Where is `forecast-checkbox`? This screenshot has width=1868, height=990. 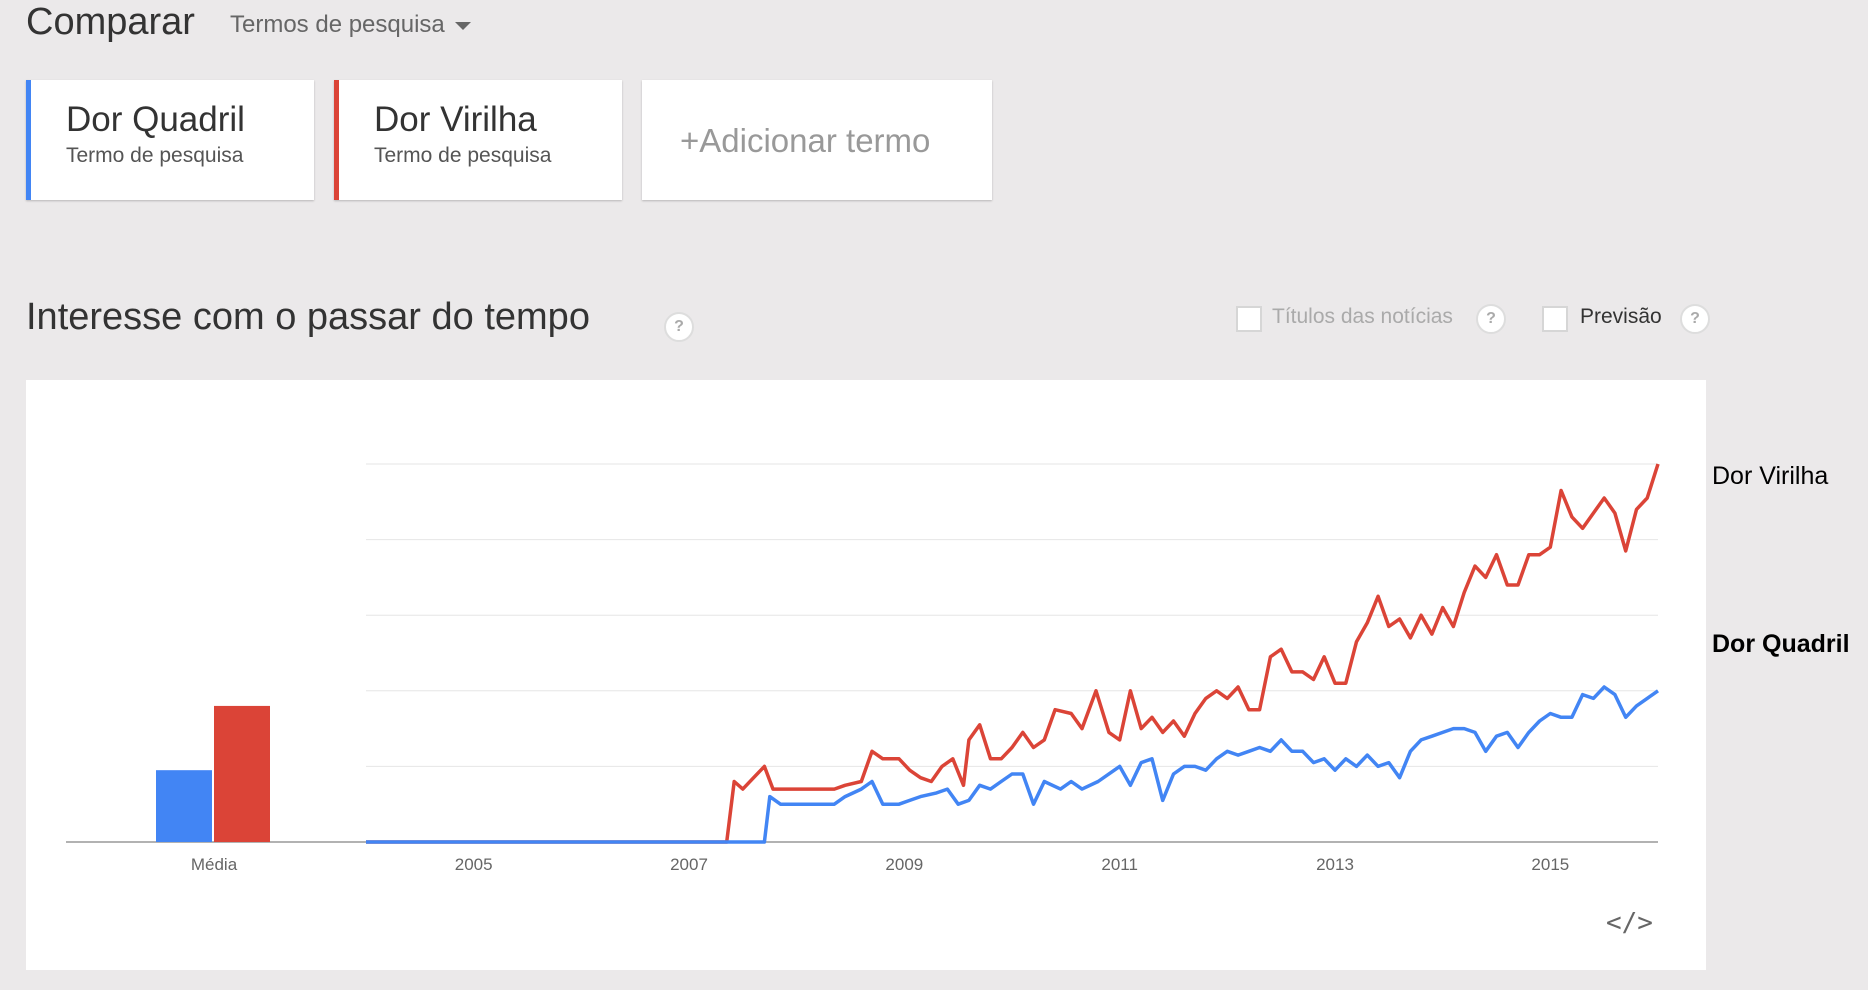
forecast-checkbox is located at coordinates (1555, 319).